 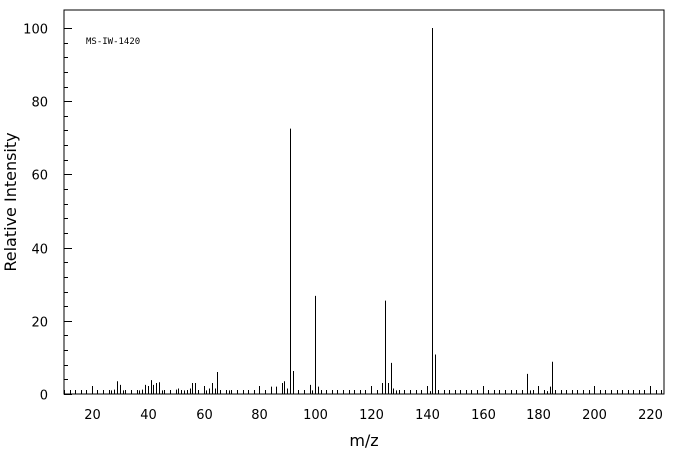 I want to click on y-tick-label: 40, so click(x=39, y=250).